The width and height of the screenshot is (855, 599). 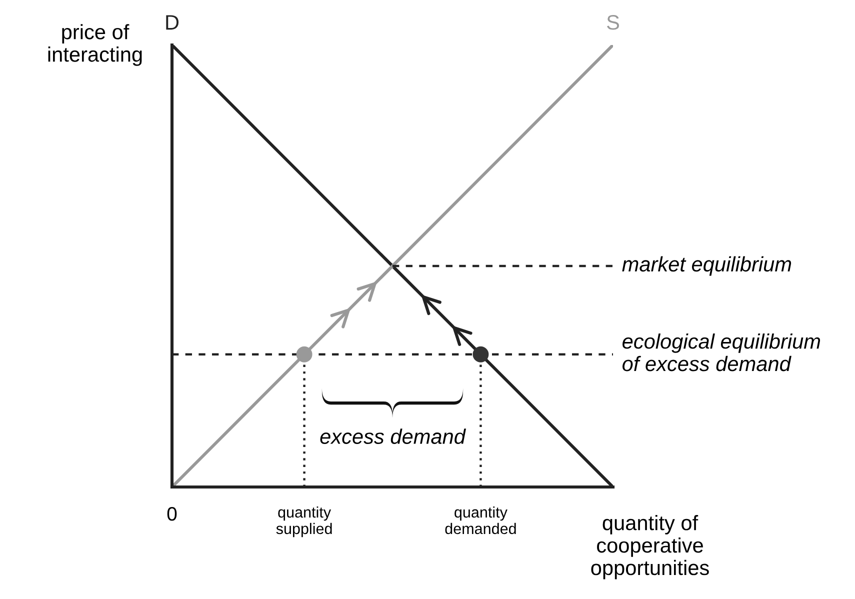 What do you see at coordinates (172, 513) in the screenshot?
I see `x-tick-label: 0` at bounding box center [172, 513].